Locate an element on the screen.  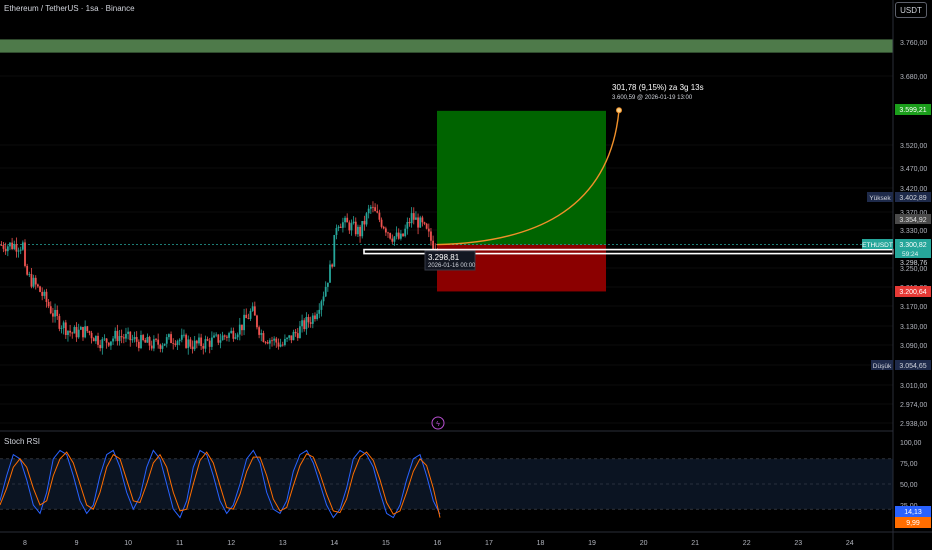
time-tick-label: 17 is located at coordinates (489, 543).